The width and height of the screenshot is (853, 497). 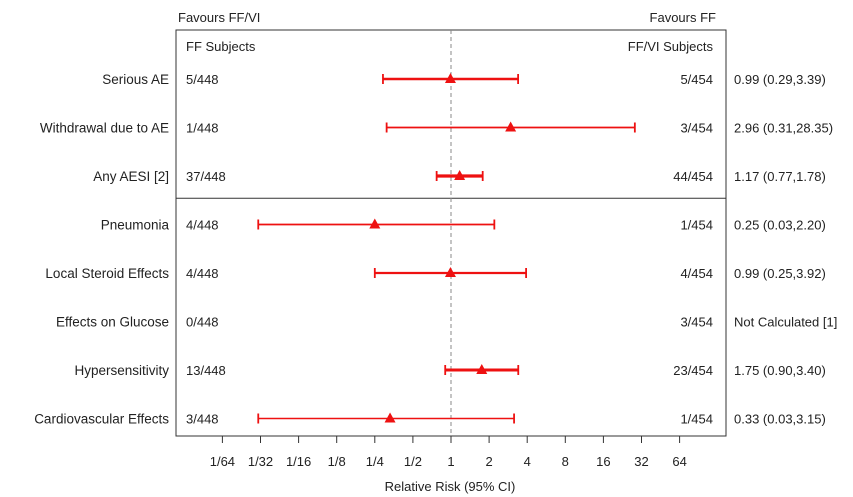 What do you see at coordinates (693, 176) in the screenshot?
I see `ffvi-count: 44/454` at bounding box center [693, 176].